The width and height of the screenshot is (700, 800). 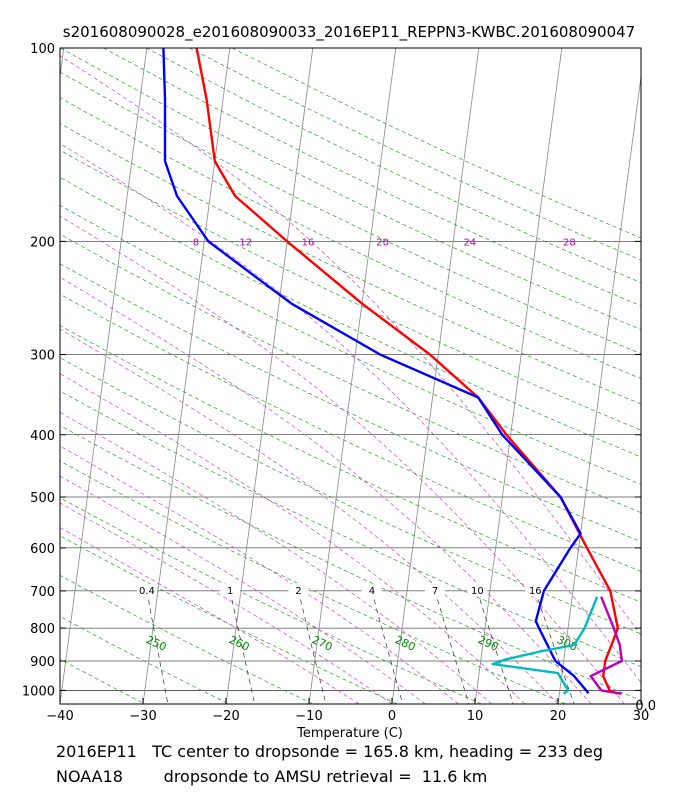 I want to click on dropsonde-dewpoint-profile, so click(x=545, y=645).